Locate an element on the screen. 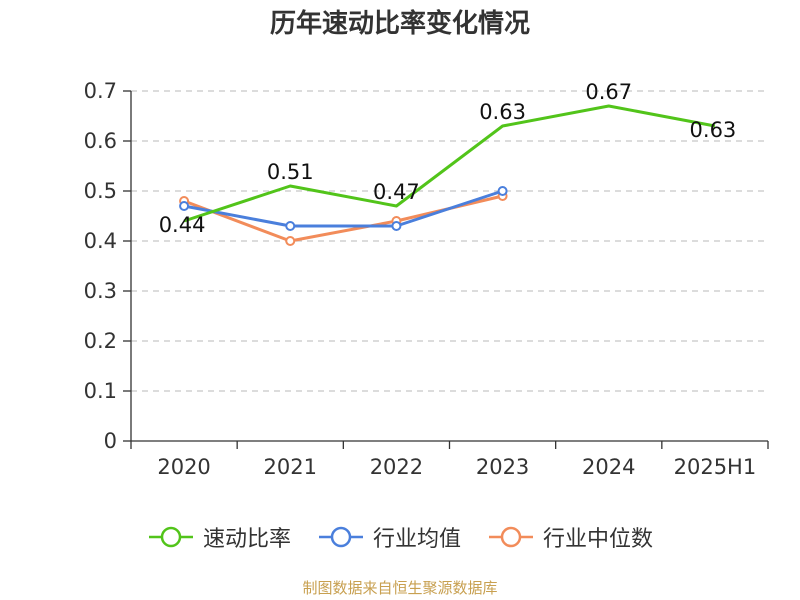 This screenshot has width=800, height=600. y-tick-label: 0.5 is located at coordinates (100, 191).